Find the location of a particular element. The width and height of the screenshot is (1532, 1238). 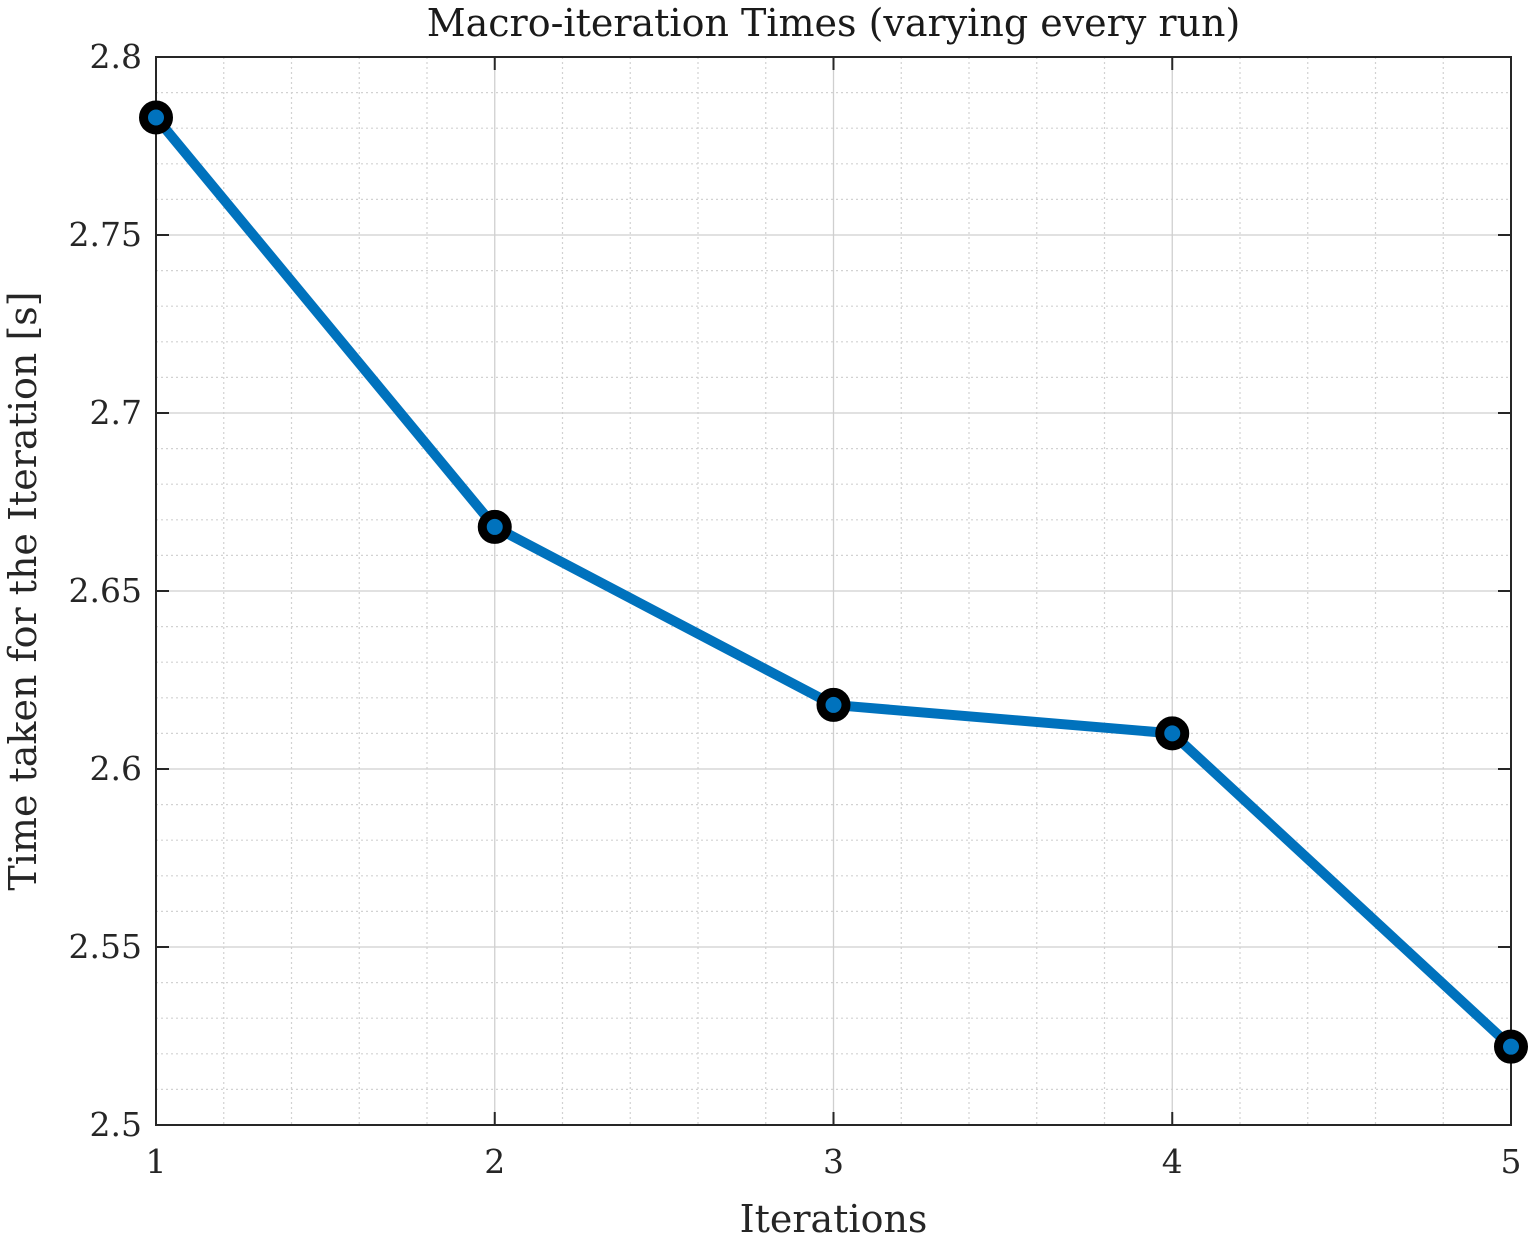

x-axis-label: Iterations is located at coordinates (834, 1217).